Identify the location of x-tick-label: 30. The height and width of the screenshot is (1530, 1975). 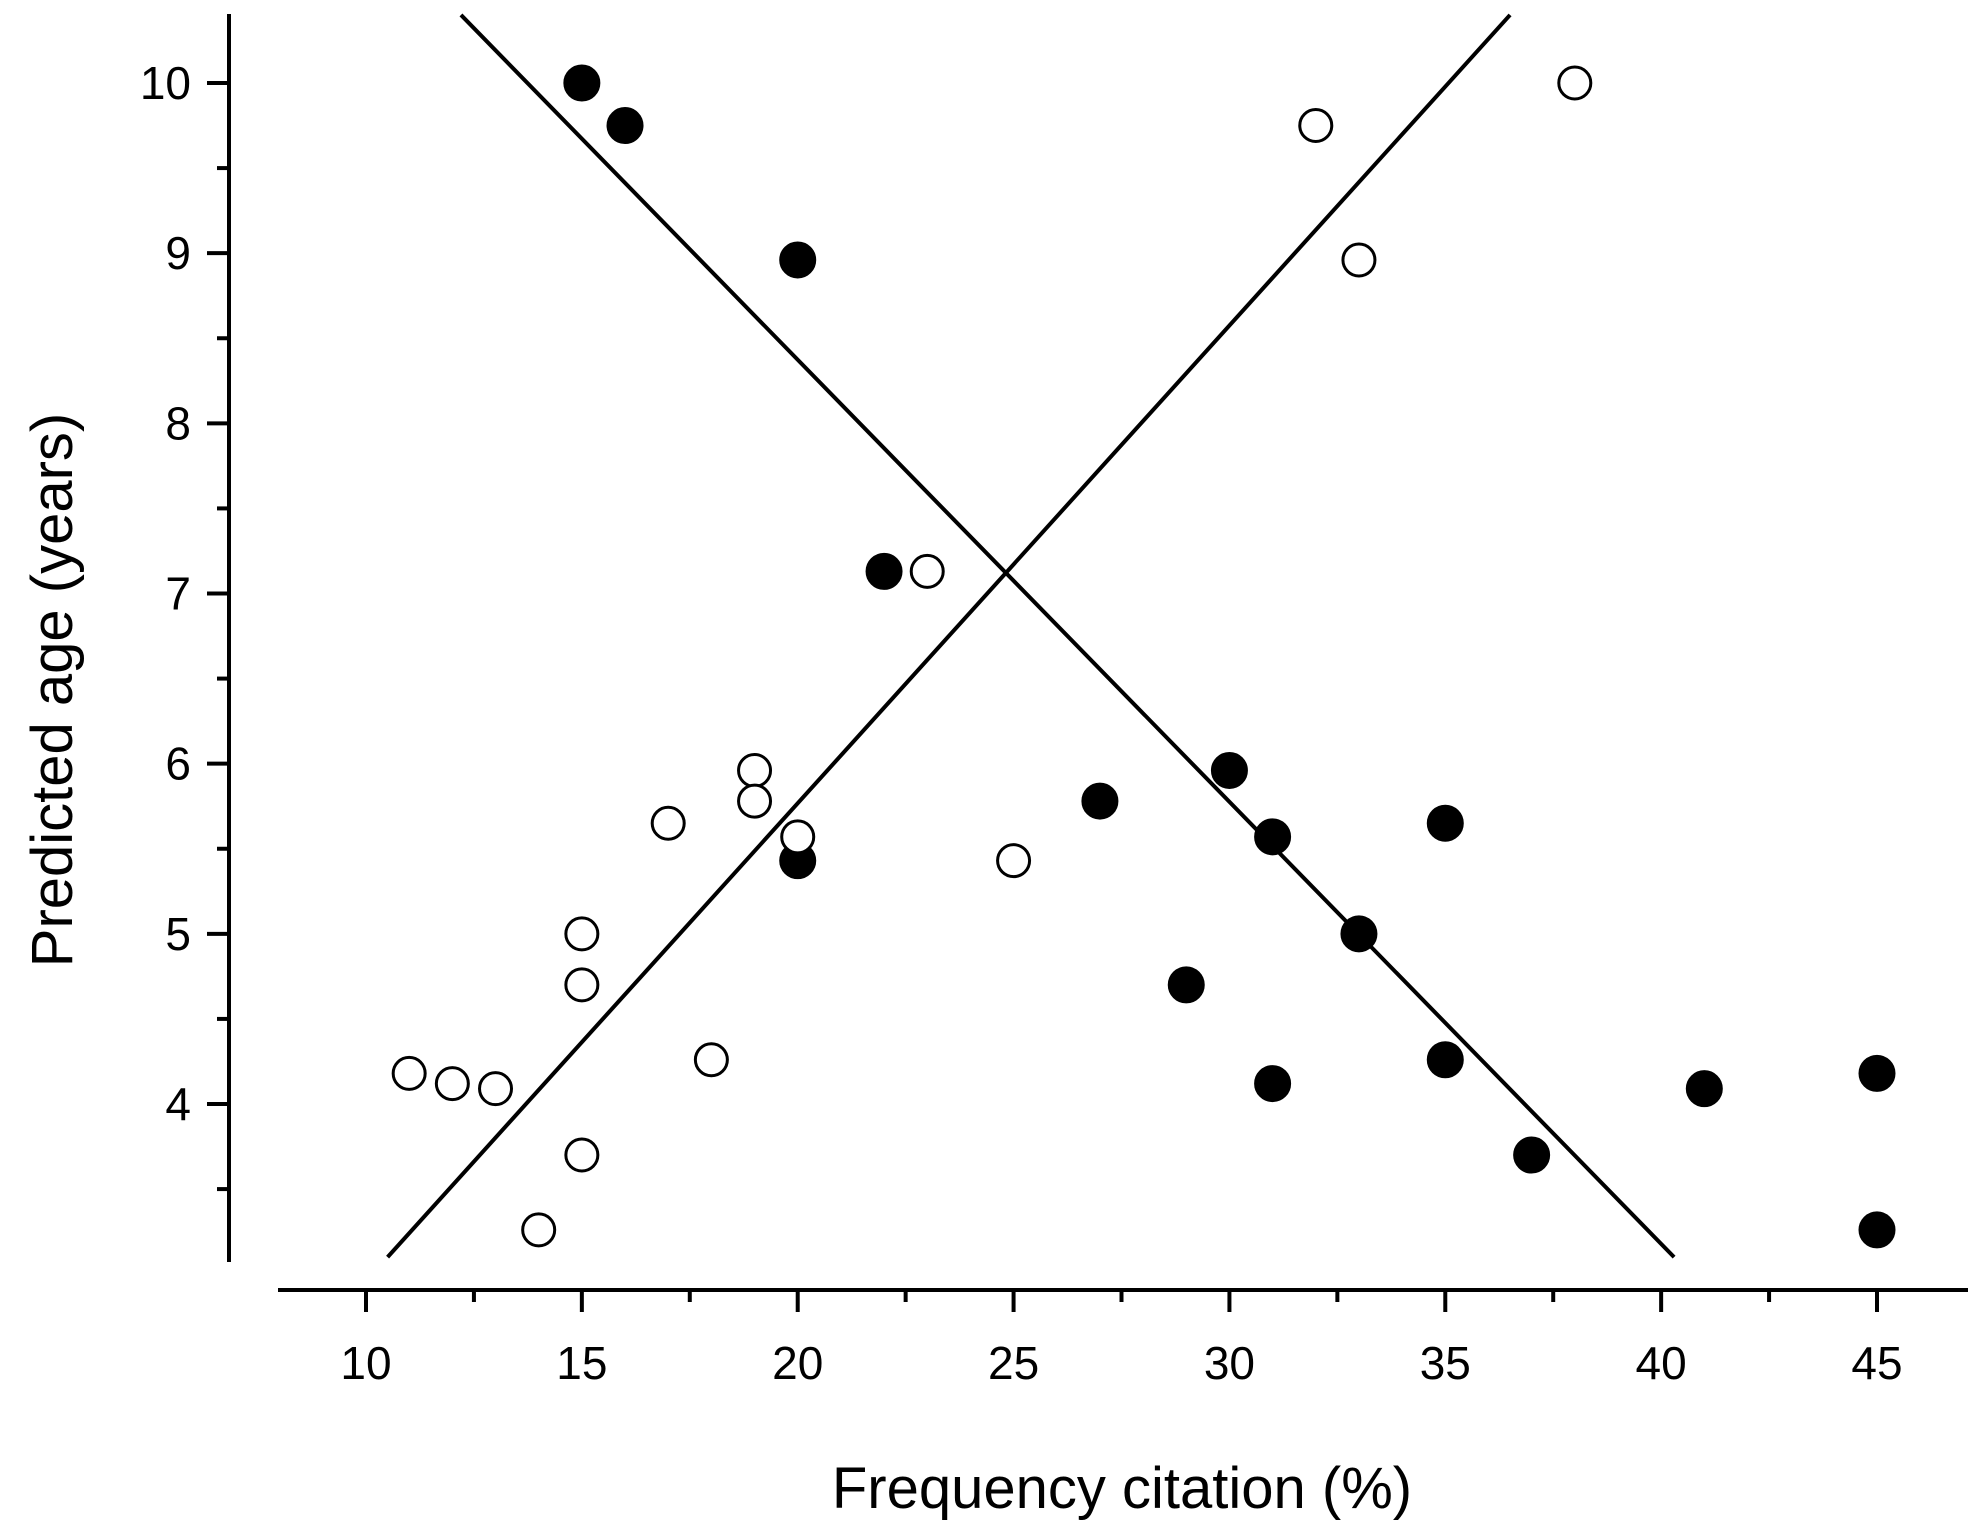
(1229, 1363).